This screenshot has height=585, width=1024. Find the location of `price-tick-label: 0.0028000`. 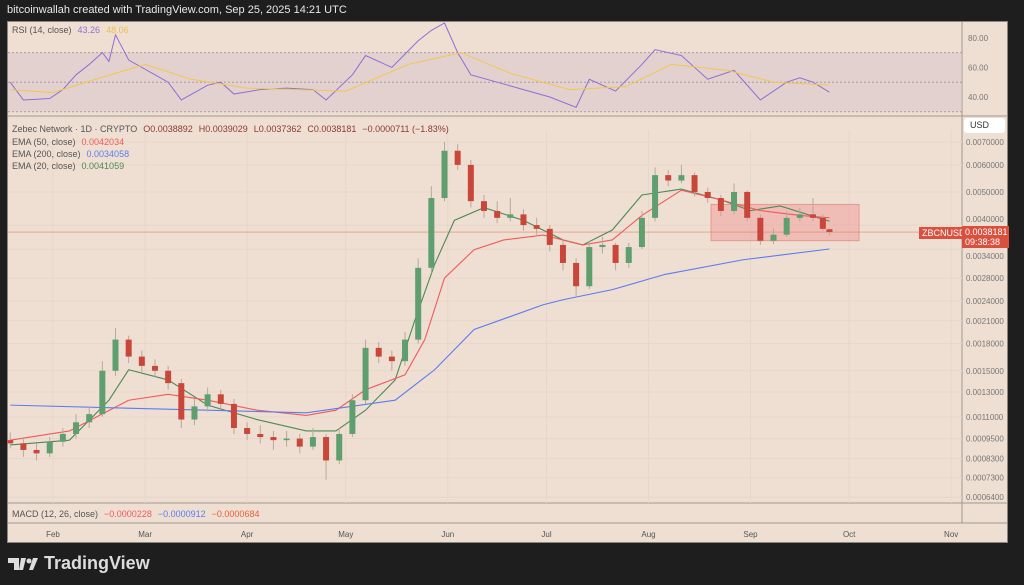

price-tick-label: 0.0028000 is located at coordinates (985, 278).